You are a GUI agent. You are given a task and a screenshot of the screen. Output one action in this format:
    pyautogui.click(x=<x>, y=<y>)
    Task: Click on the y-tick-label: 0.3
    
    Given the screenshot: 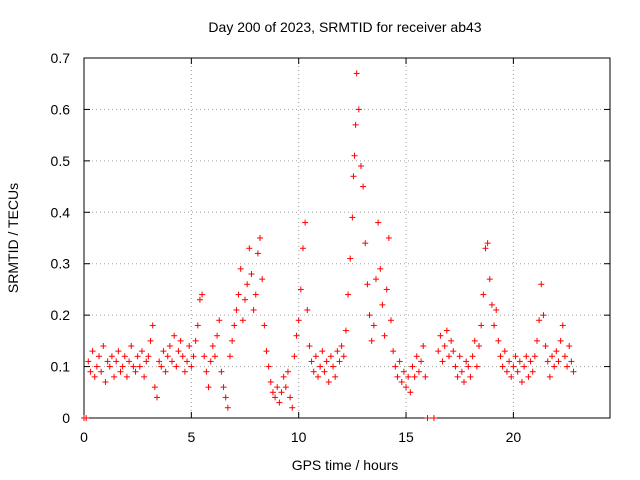 What is the action you would take?
    pyautogui.click(x=61, y=264)
    